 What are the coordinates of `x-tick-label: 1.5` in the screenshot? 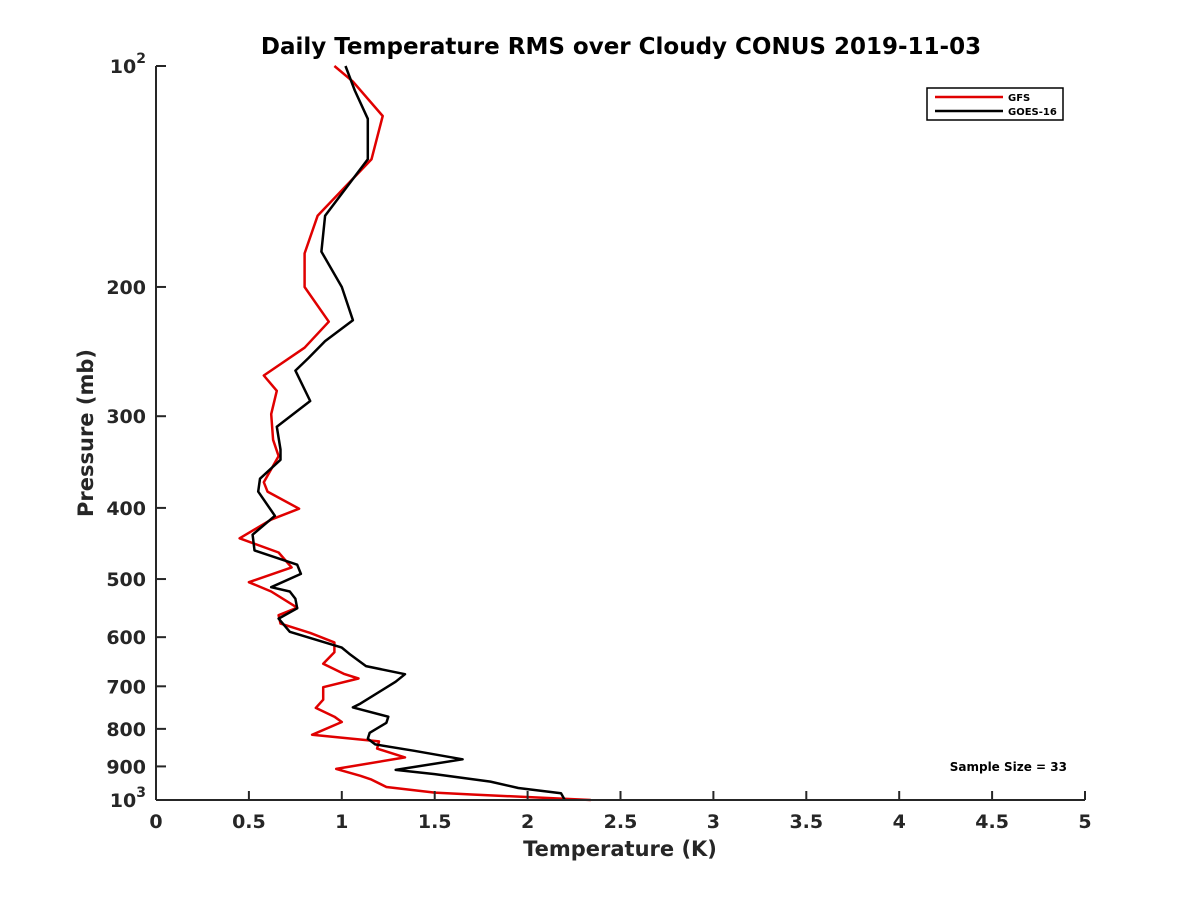 It's located at (435, 822).